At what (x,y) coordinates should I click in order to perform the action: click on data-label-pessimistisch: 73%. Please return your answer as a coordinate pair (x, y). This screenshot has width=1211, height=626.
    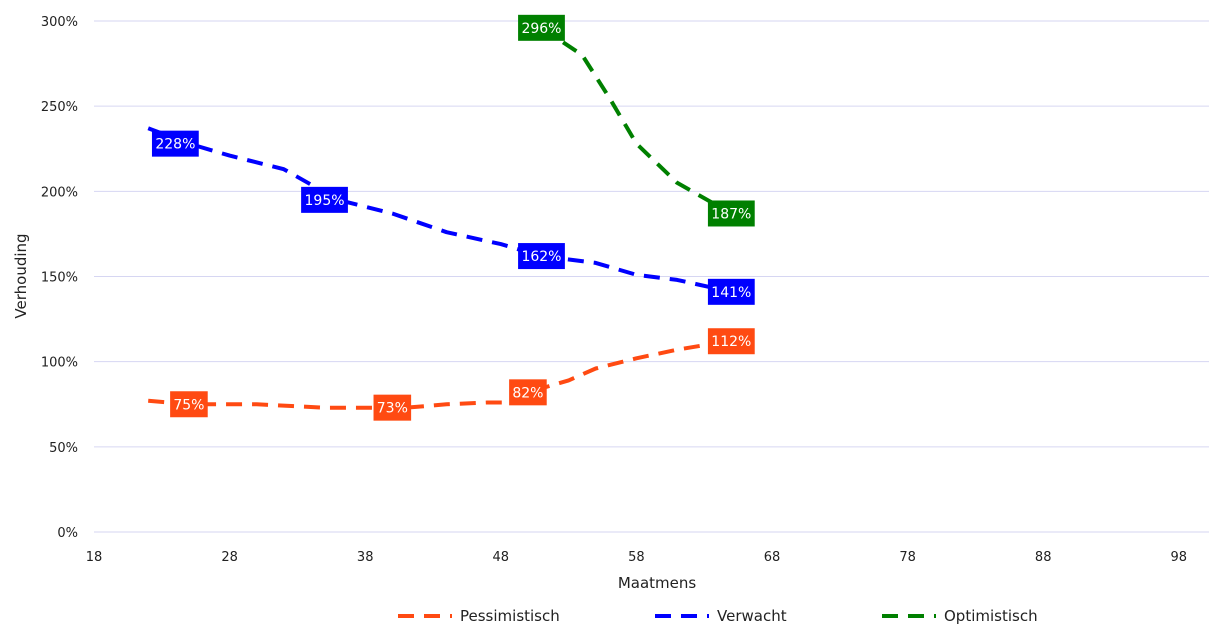
    Looking at the image, I should click on (392, 407).